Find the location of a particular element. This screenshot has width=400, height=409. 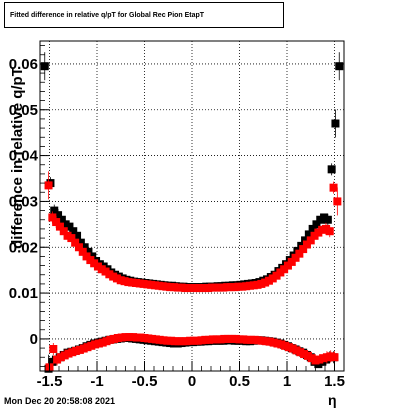

x-tick-label: 1.5 is located at coordinates (334, 381).